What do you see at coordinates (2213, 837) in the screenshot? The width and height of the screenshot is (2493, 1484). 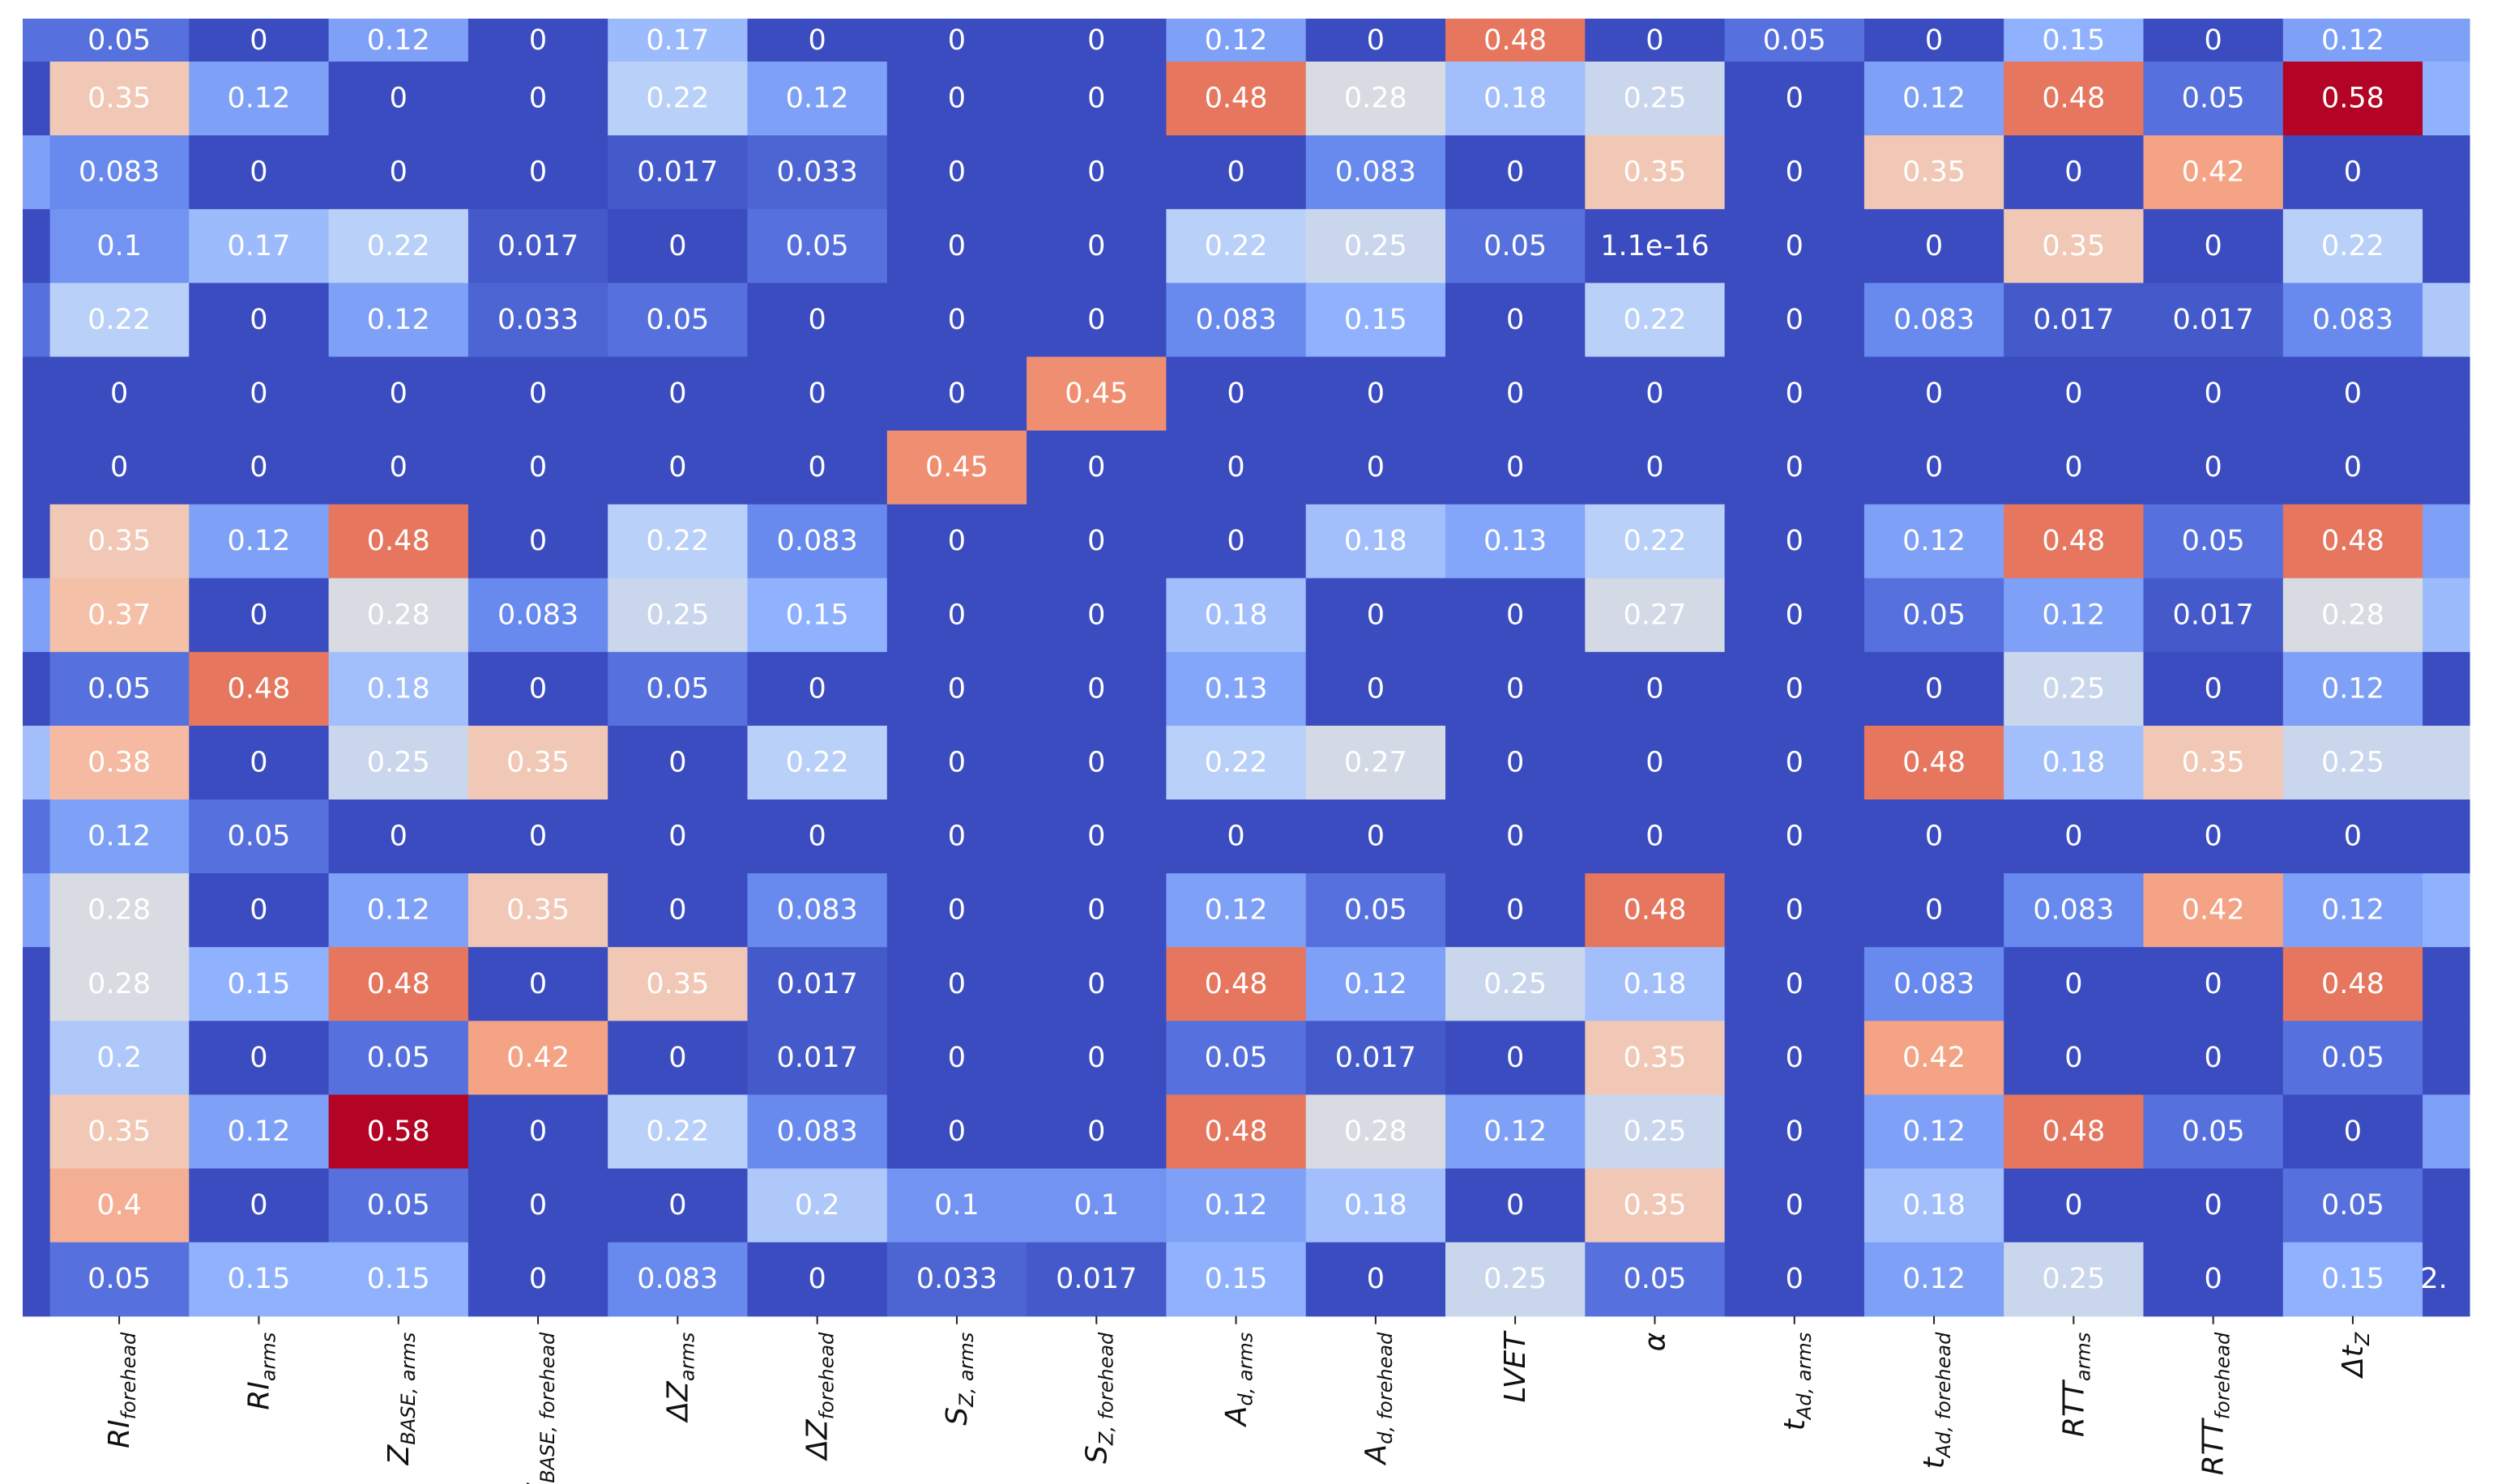 I see `cell-label-r10-c15: 0` at bounding box center [2213, 837].